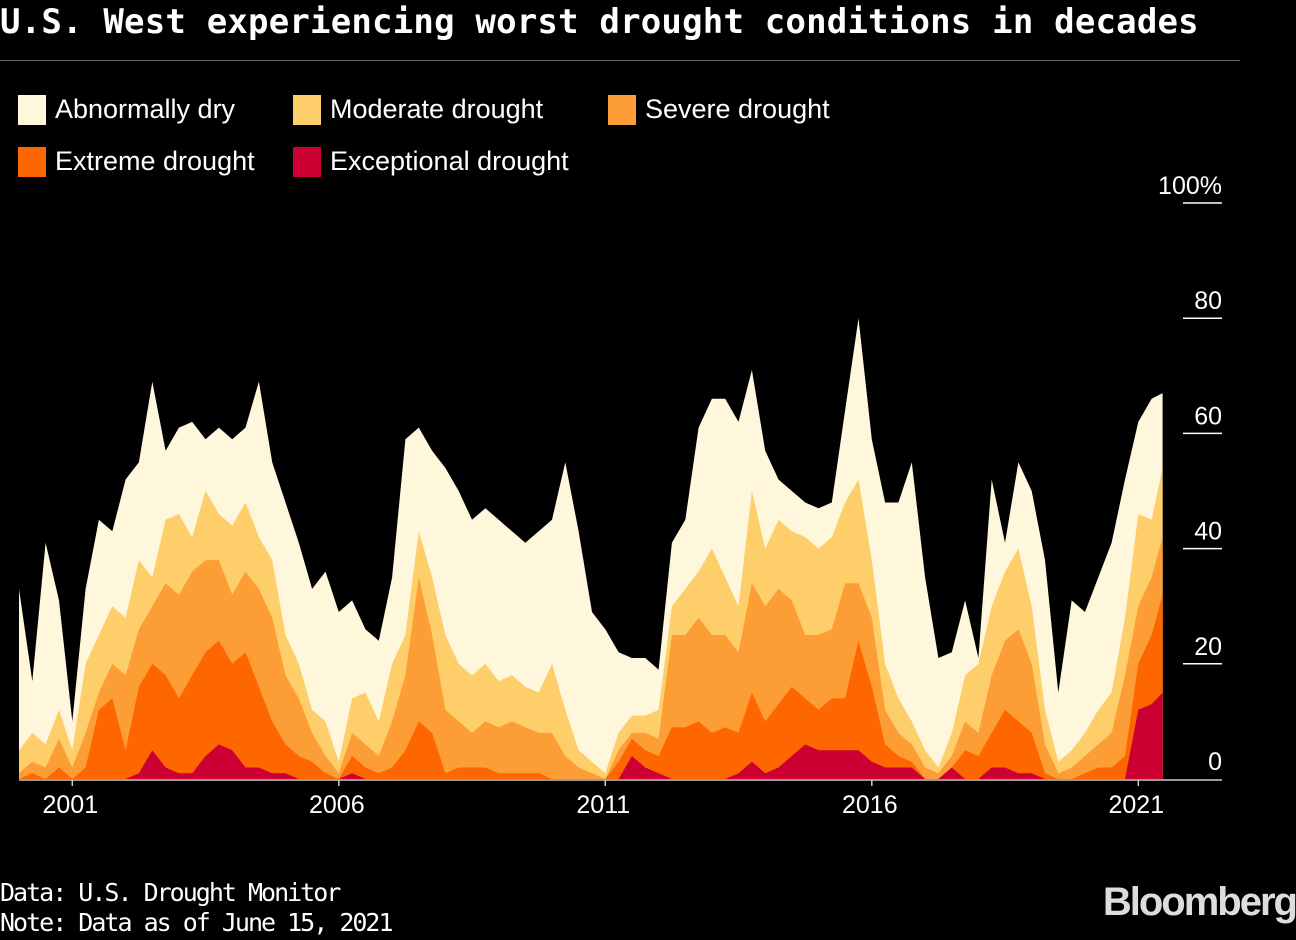  Describe the element at coordinates (449, 161) in the screenshot. I see `legend-label: Exceptional drought` at that location.